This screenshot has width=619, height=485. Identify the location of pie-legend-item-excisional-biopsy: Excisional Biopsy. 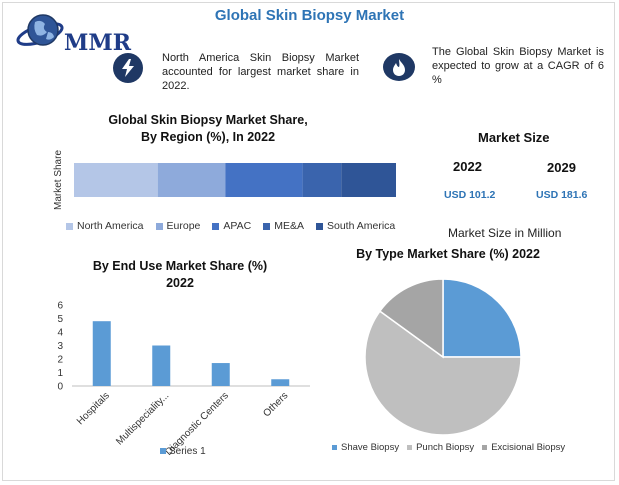
(523, 447).